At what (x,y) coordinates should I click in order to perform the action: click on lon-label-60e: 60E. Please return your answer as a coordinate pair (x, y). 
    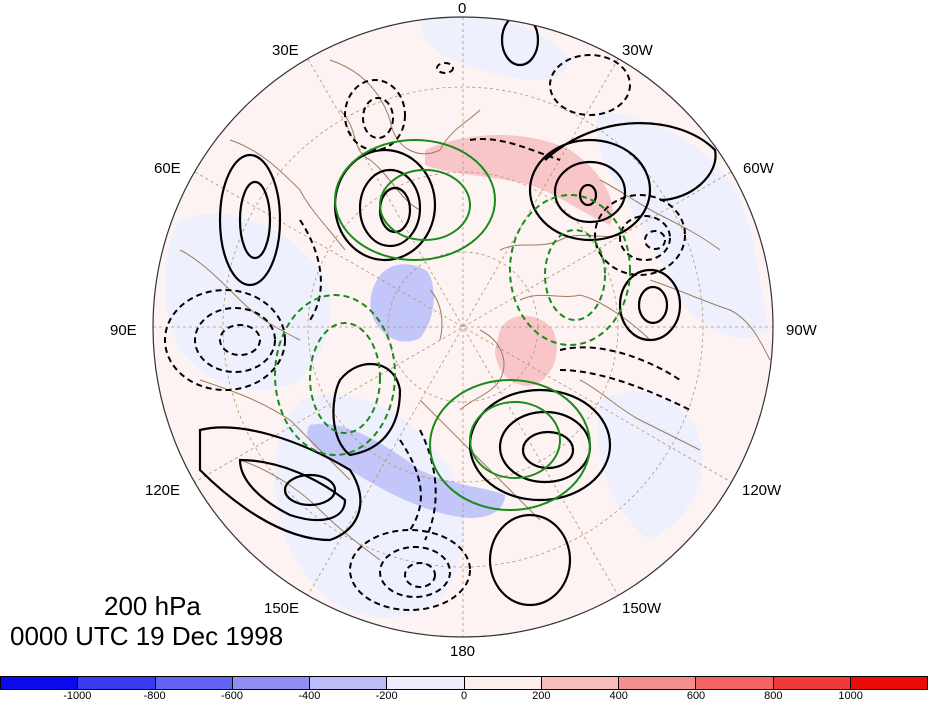
    Looking at the image, I should click on (167, 168).